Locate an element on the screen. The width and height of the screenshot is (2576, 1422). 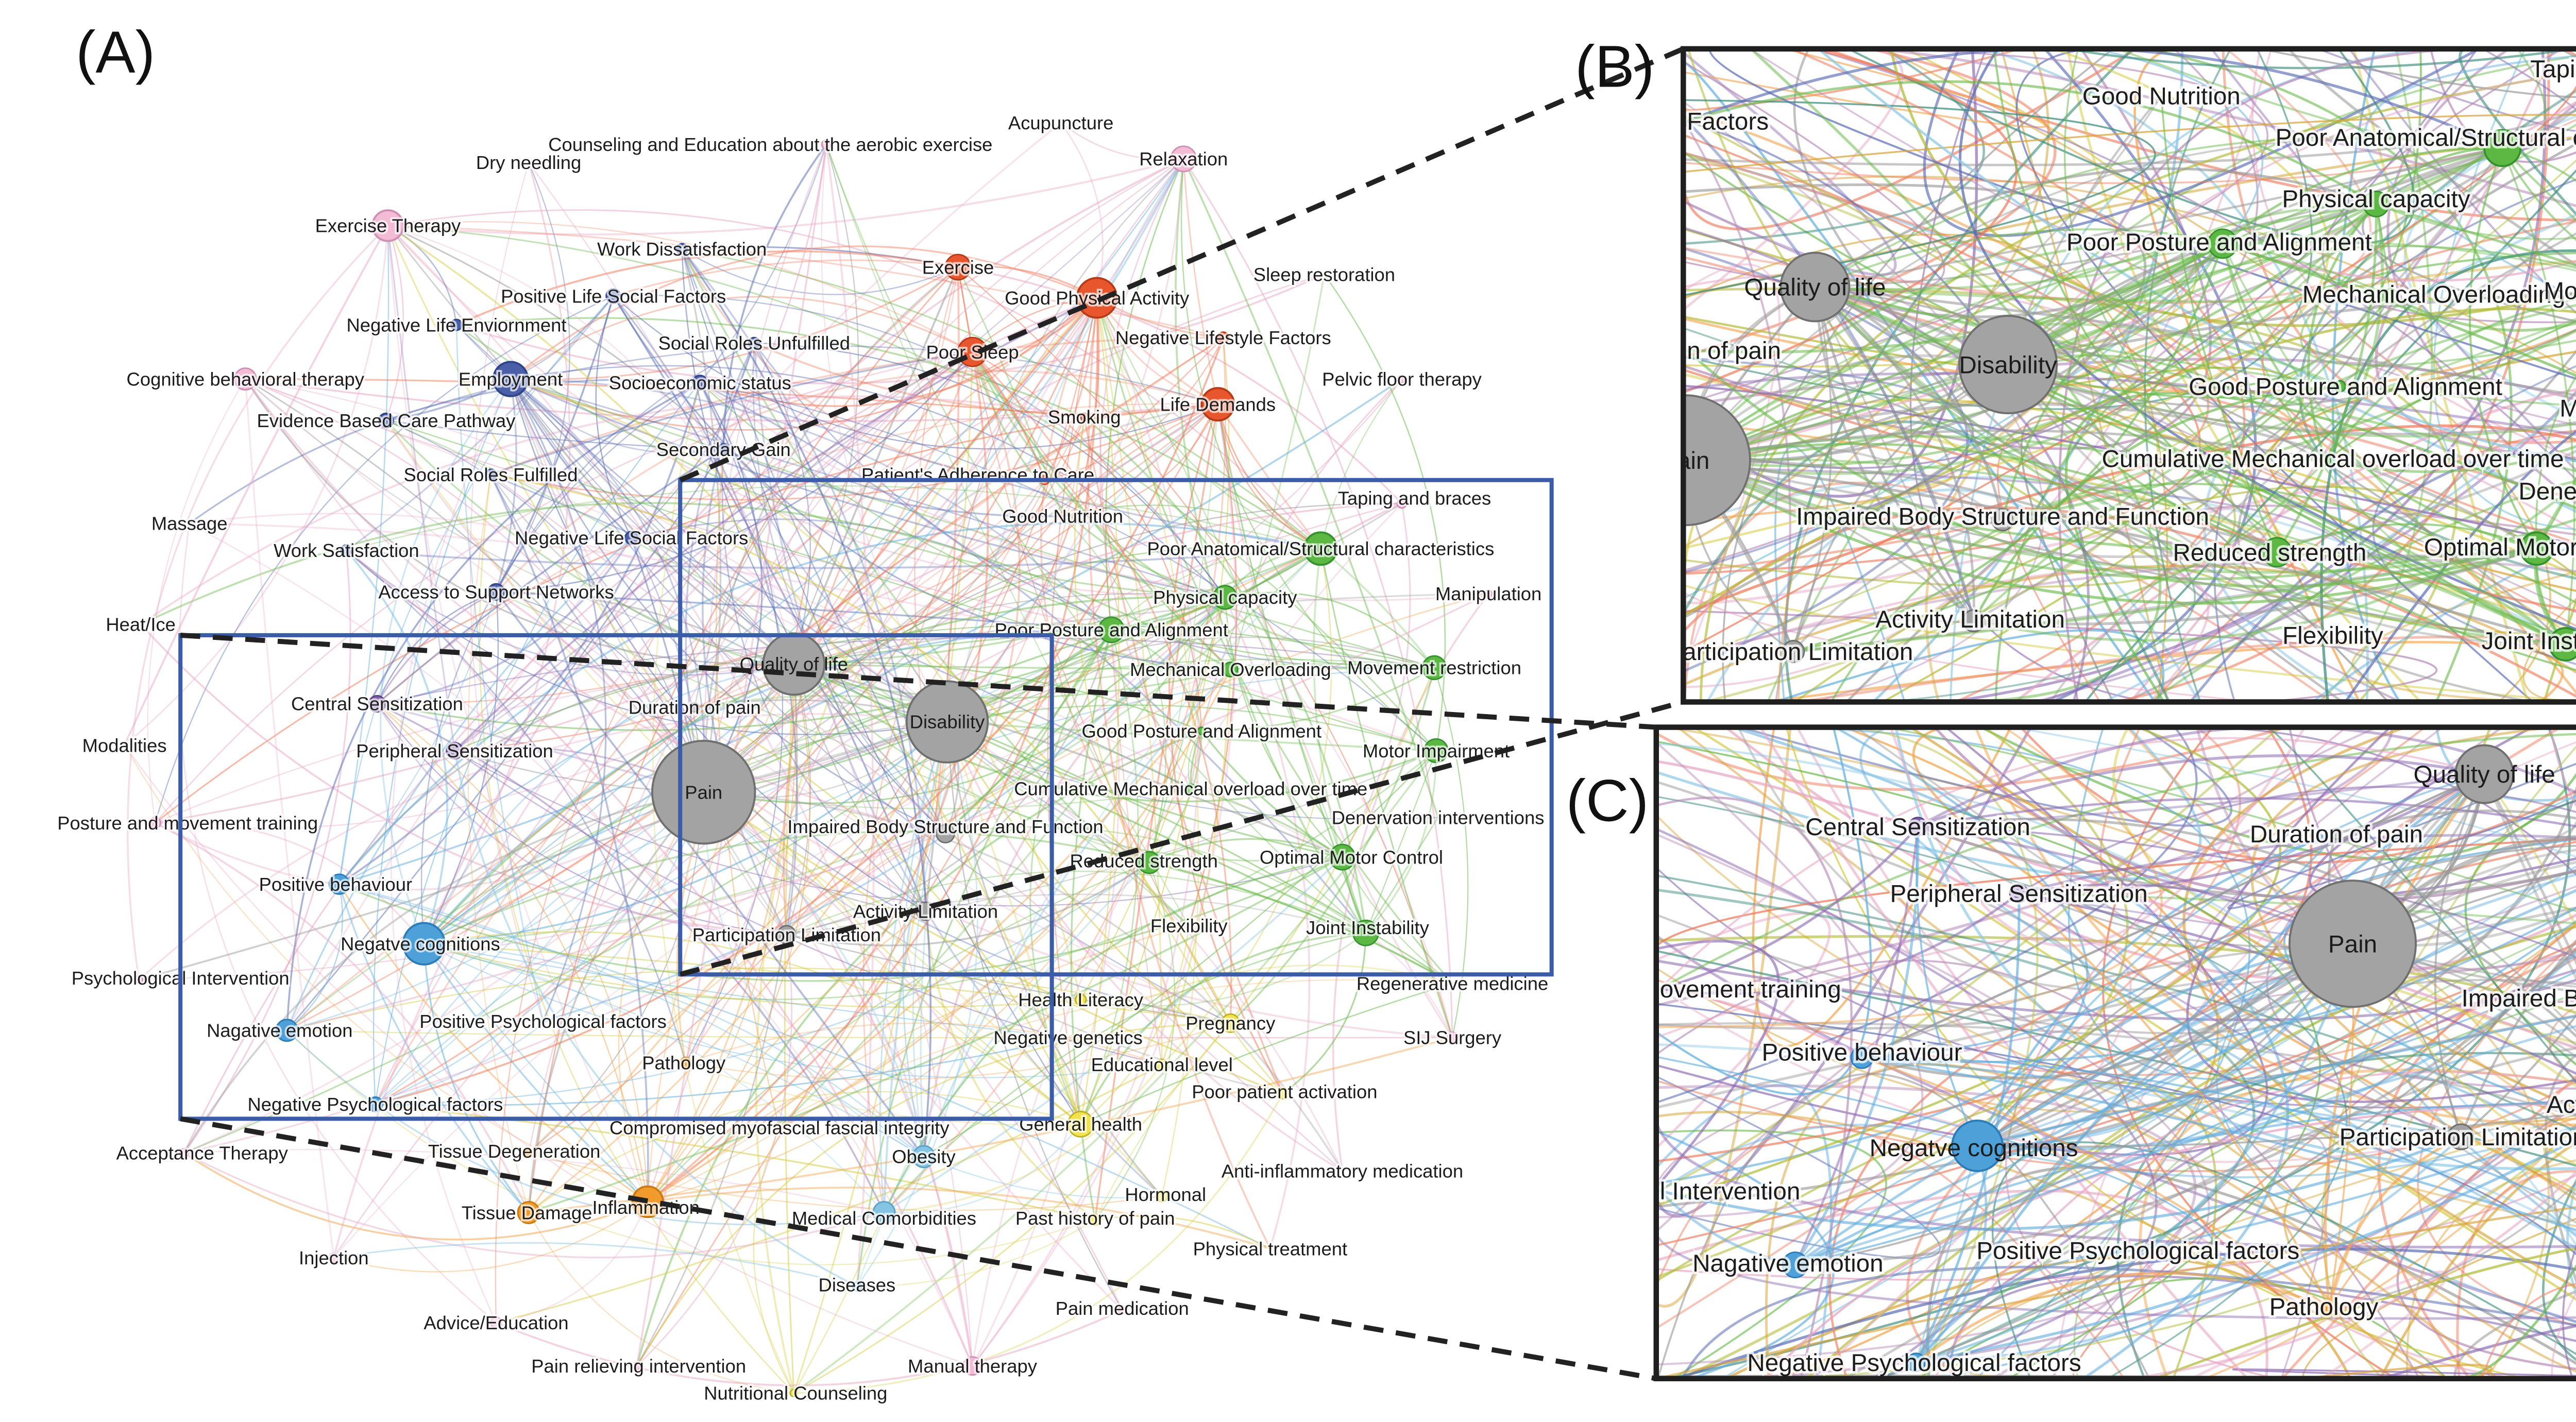
a-node-cumulative-mechanical-overload-over-time is located at coordinates (1190, 788).